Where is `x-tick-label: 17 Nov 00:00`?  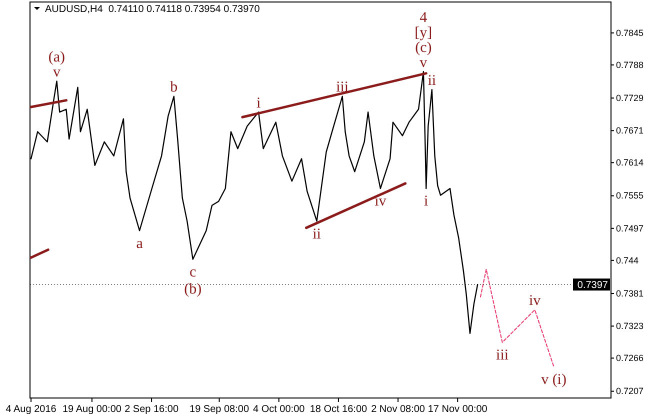
x-tick-label: 17 Nov 00:00 is located at coordinates (458, 409).